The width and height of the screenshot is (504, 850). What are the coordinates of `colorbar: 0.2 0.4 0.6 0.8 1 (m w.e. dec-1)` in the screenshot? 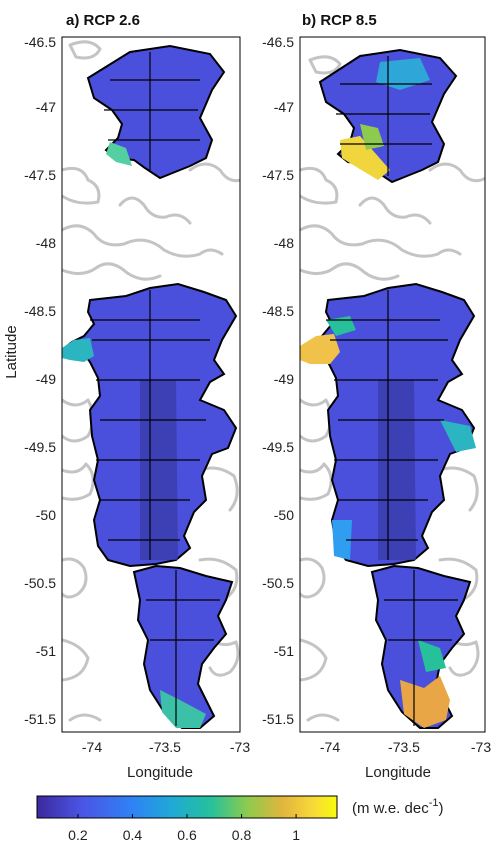 It's located at (239, 819).